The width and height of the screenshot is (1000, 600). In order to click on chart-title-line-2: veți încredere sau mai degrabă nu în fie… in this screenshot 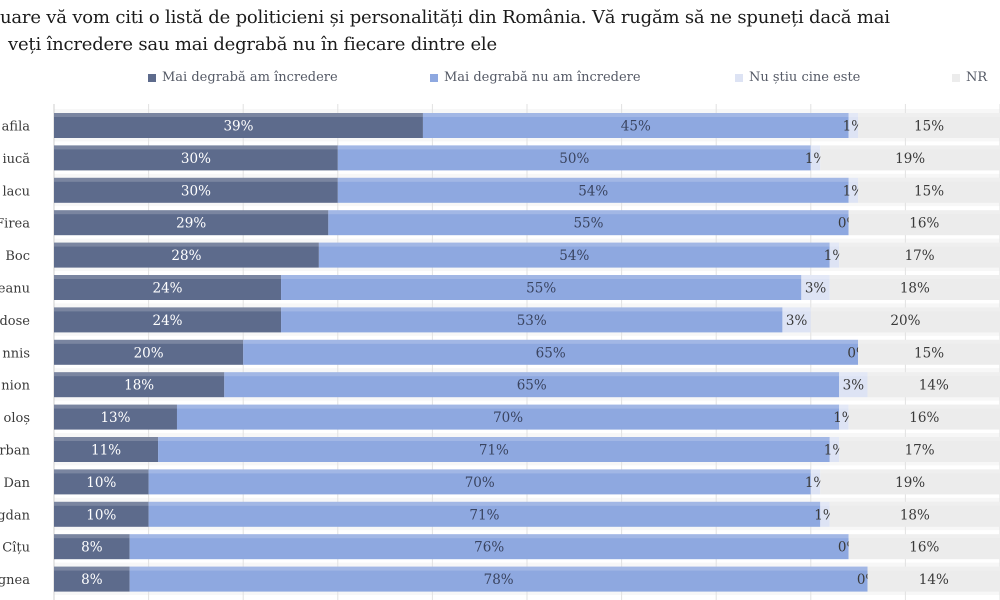, I will do `click(252, 44)`.